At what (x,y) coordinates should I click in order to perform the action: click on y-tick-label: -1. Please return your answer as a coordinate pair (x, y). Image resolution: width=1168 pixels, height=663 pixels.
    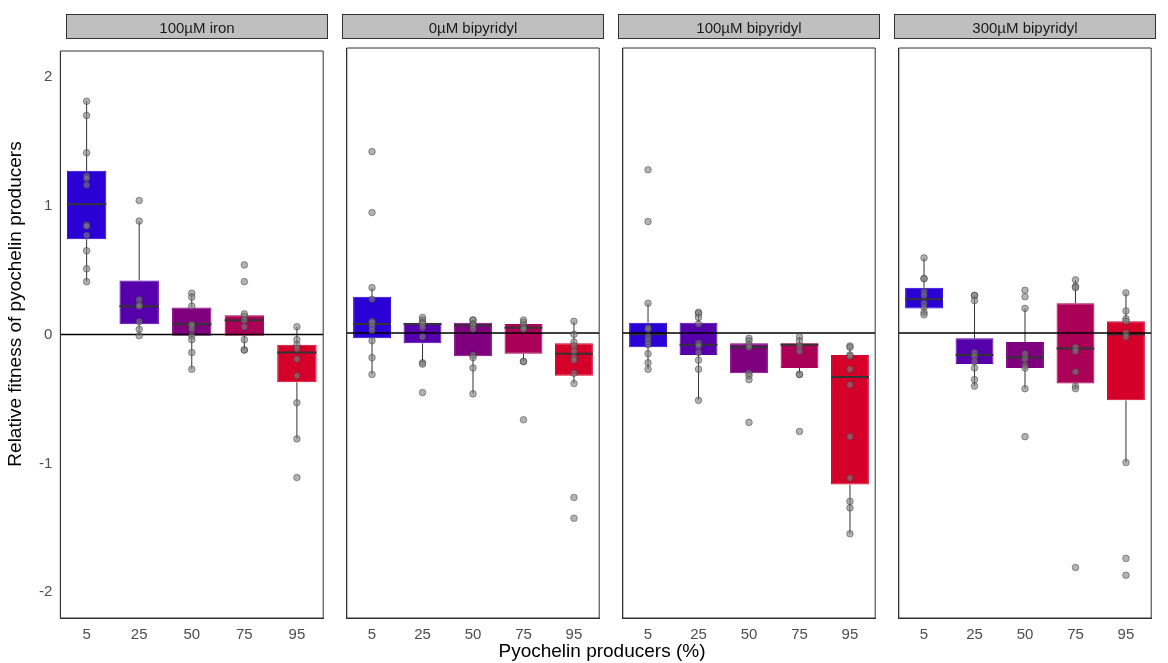
    Looking at the image, I should click on (45, 462).